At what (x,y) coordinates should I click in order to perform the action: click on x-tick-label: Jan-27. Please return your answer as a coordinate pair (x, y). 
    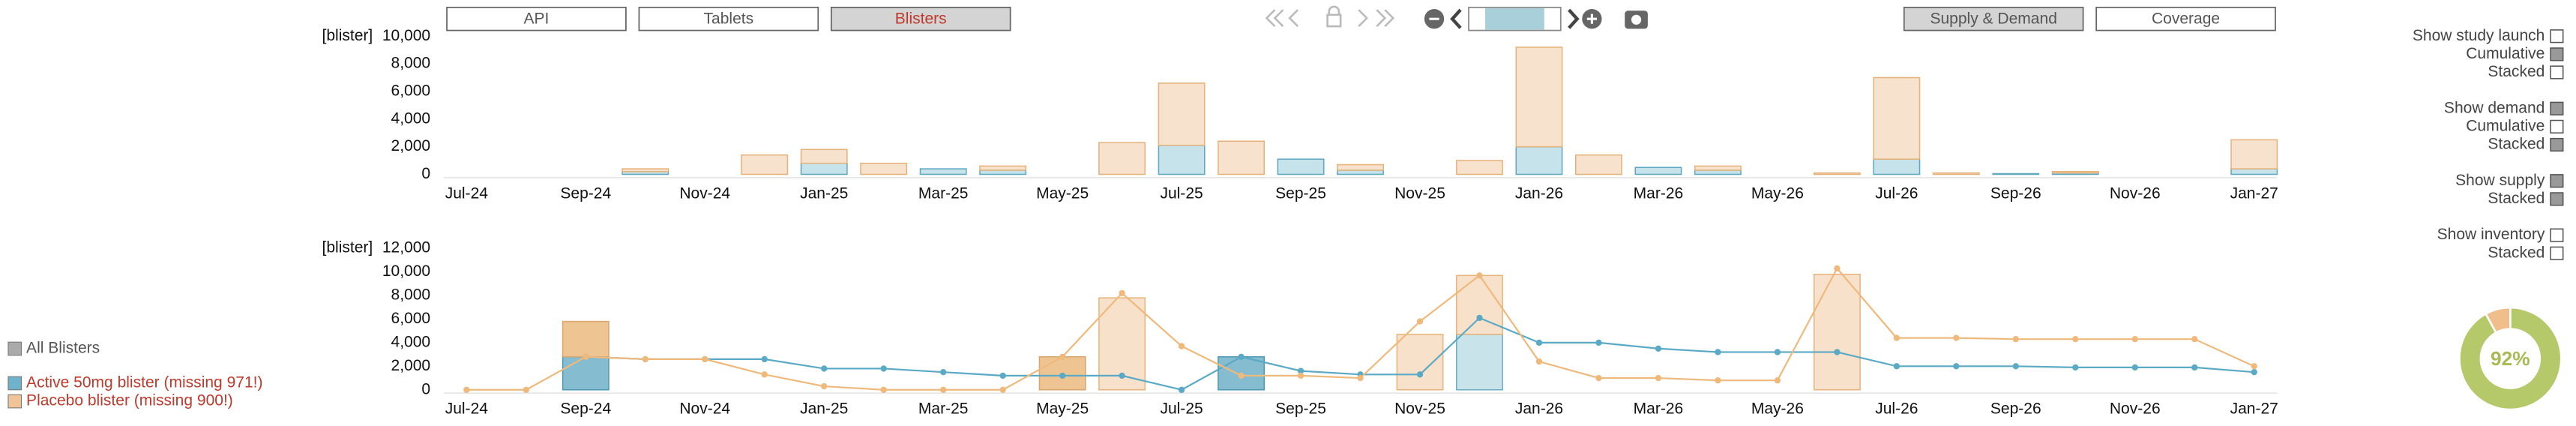
    Looking at the image, I should click on (2254, 409).